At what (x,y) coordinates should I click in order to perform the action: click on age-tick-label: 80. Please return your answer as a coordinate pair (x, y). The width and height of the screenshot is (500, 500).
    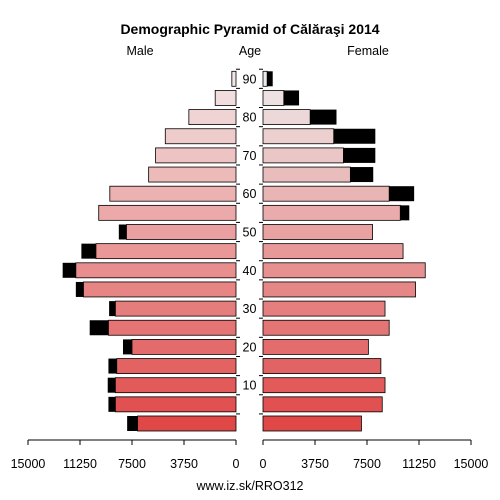
    Looking at the image, I should click on (250, 118).